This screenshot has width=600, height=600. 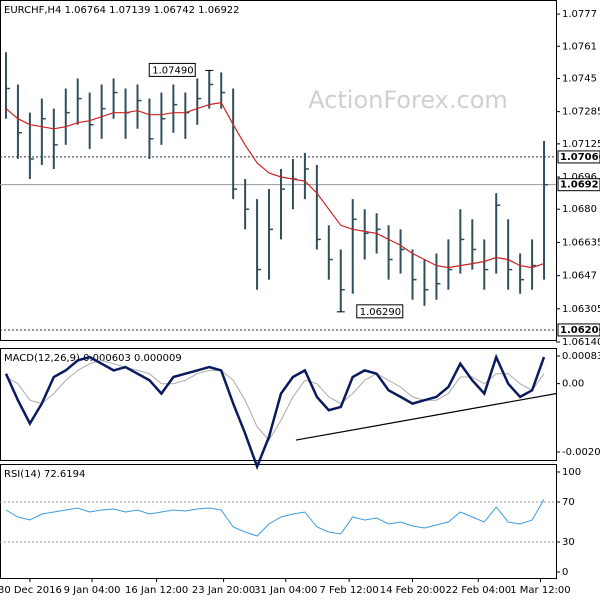 What do you see at coordinates (223, 590) in the screenshot?
I see `x-tick-label: 23 Jan 20:00` at bounding box center [223, 590].